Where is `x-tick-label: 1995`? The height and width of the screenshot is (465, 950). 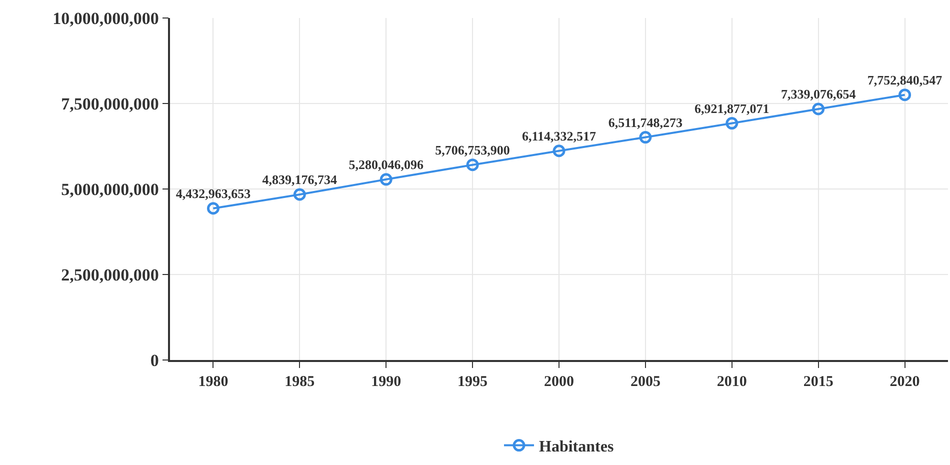
x-tick-label: 1995 is located at coordinates (473, 382).